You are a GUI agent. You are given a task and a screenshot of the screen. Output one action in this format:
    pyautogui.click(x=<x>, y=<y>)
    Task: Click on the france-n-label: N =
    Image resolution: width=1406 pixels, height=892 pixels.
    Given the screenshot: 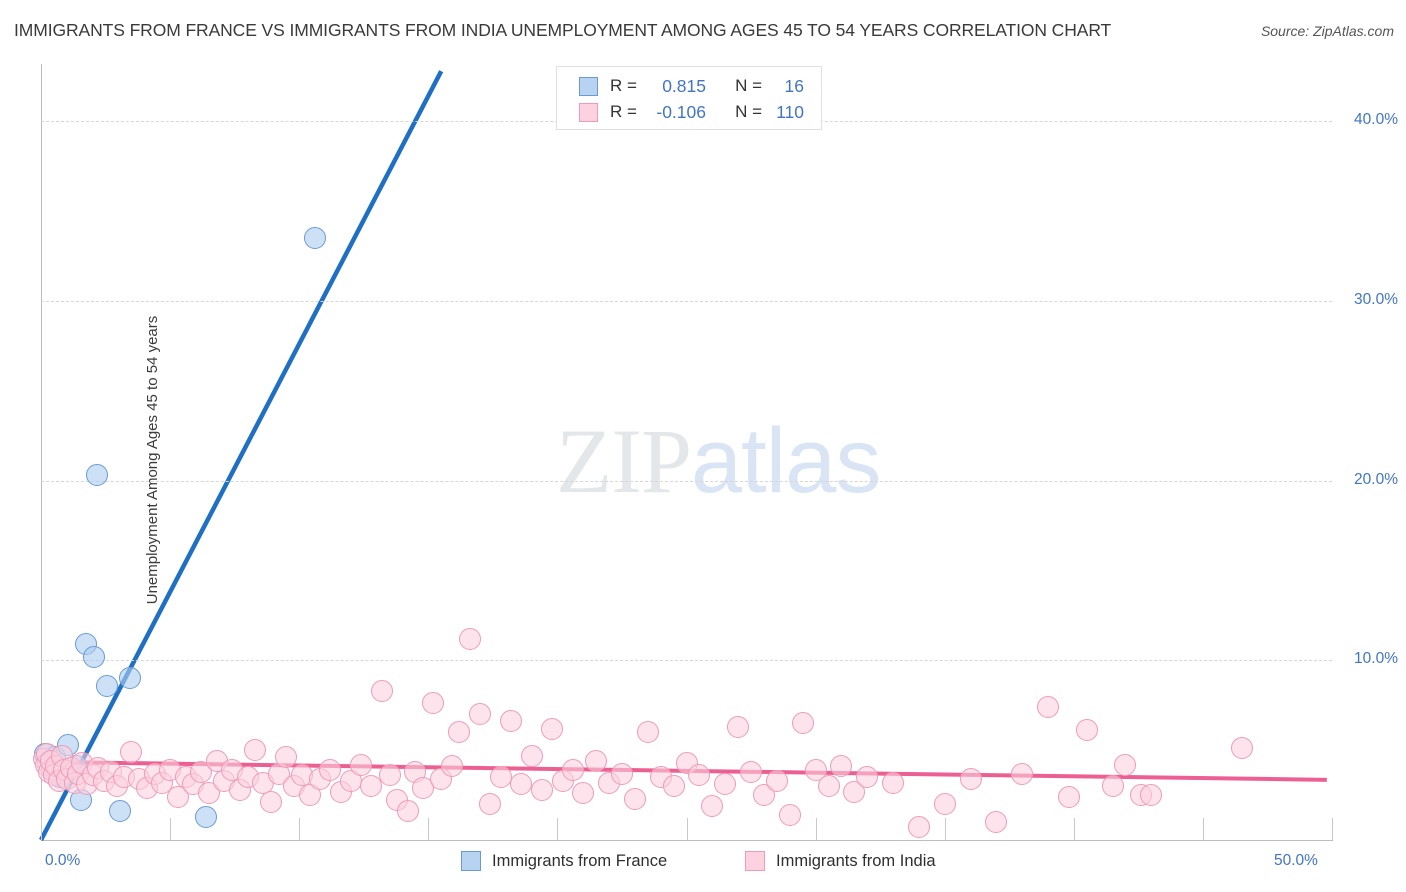 What is the action you would take?
    pyautogui.click(x=748, y=85)
    